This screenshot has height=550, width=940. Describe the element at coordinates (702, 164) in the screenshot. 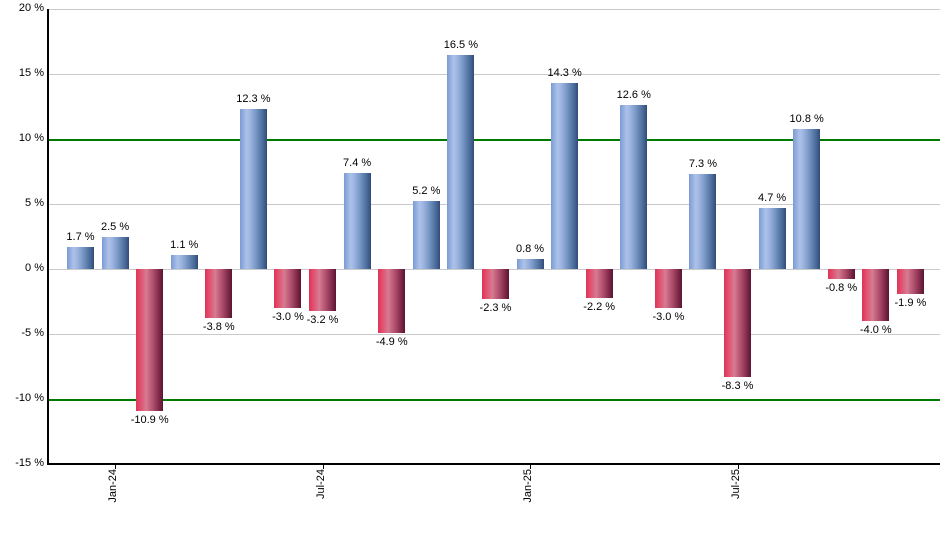

I see `bar-value-label: 7.3 %` at that location.